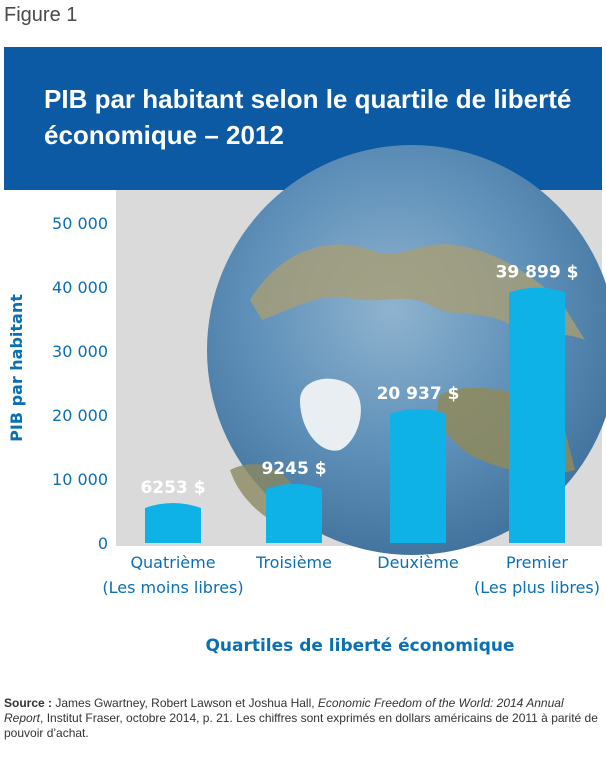 The width and height of the screenshot is (606, 758). What do you see at coordinates (537, 273) in the screenshot?
I see `bar-value-label: 39 899 $` at bounding box center [537, 273].